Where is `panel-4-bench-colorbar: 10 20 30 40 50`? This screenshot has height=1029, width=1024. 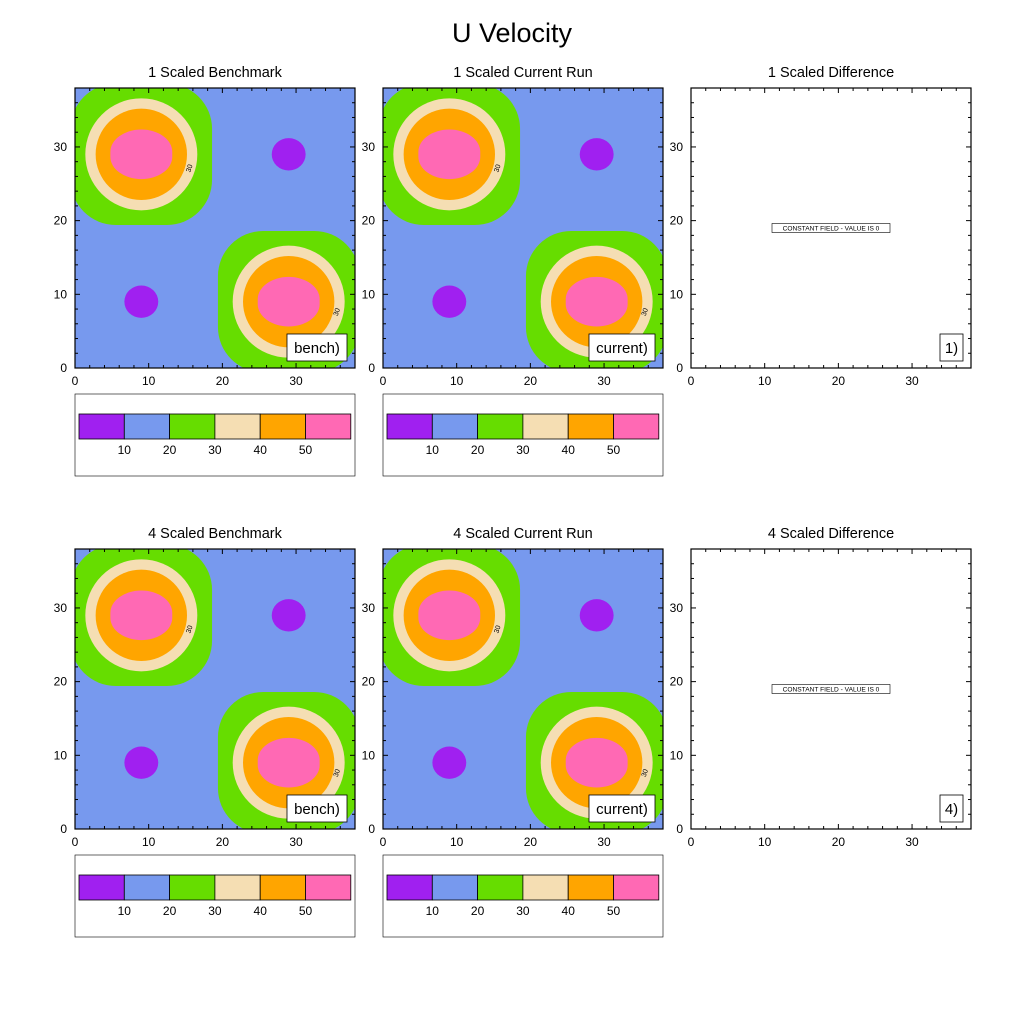
panel-4-bench-colorbar: 10 20 30 40 50 is located at coordinates (215, 896).